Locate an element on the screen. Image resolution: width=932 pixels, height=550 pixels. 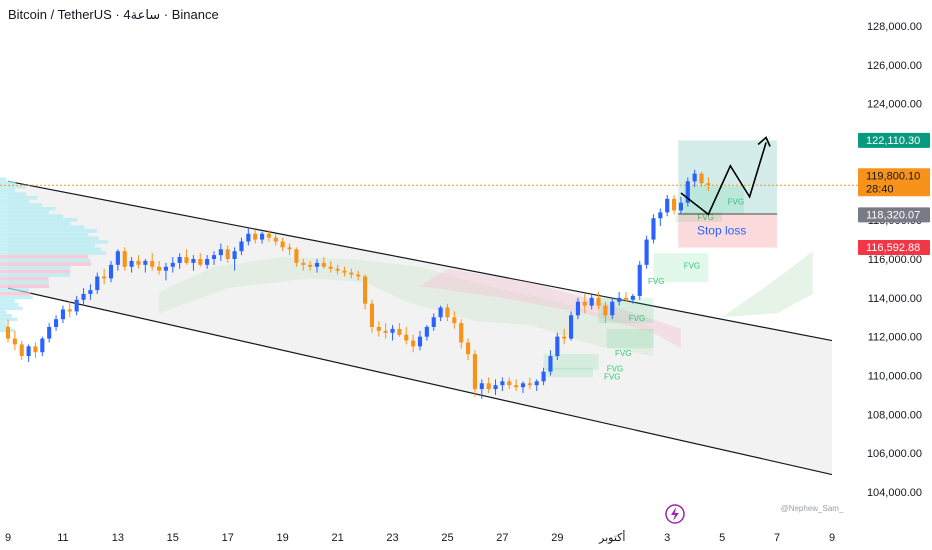
y-tick-label: 116,000.00 is located at coordinates (895, 260).